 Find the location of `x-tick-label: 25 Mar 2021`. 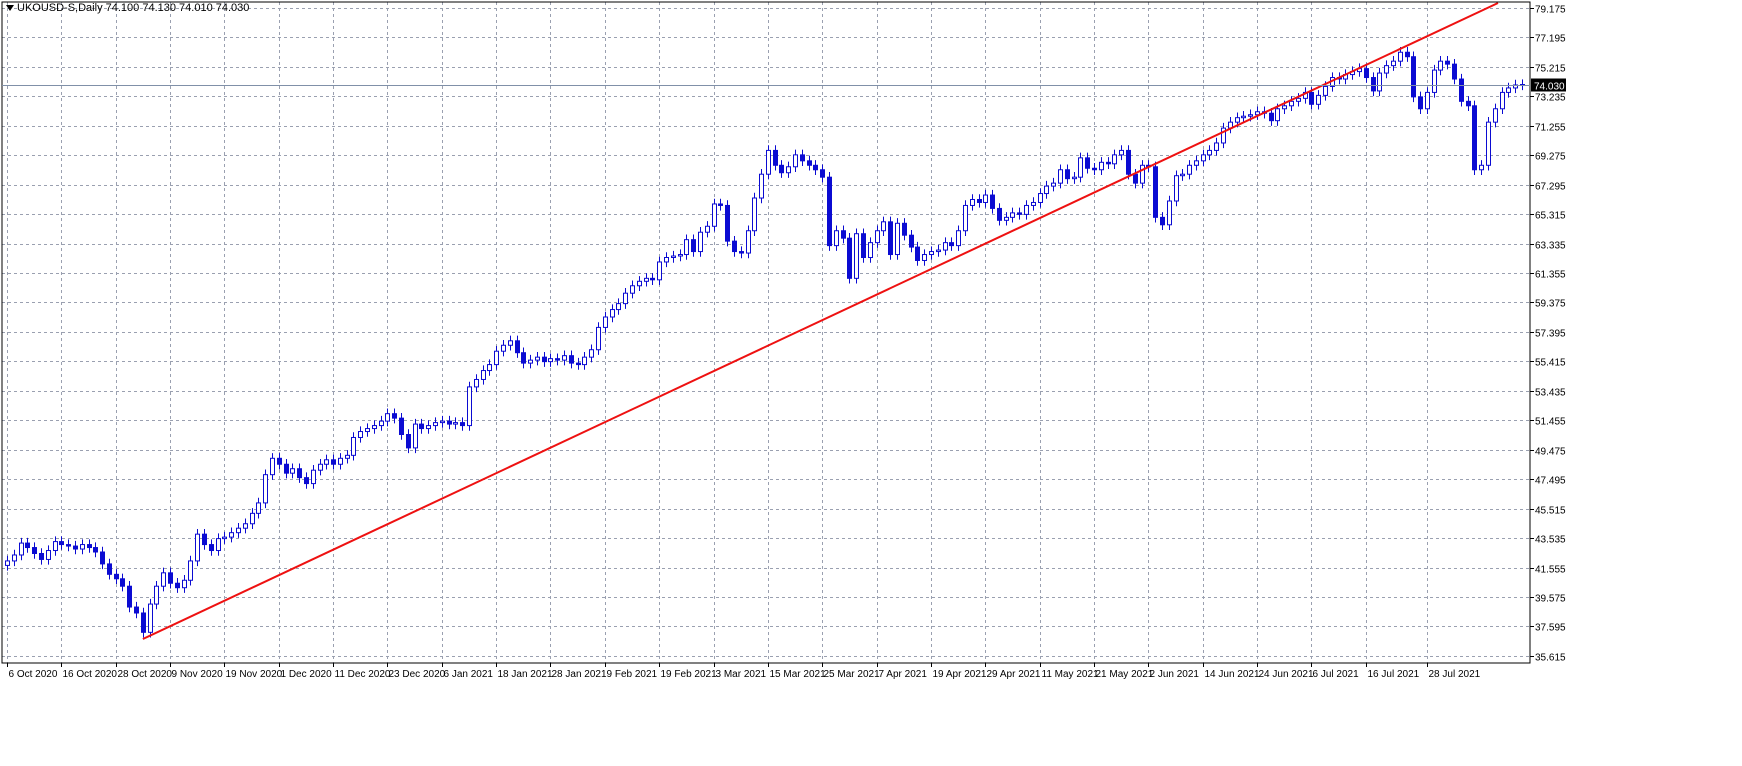

x-tick-label: 25 Mar 2021 is located at coordinates (852, 674).